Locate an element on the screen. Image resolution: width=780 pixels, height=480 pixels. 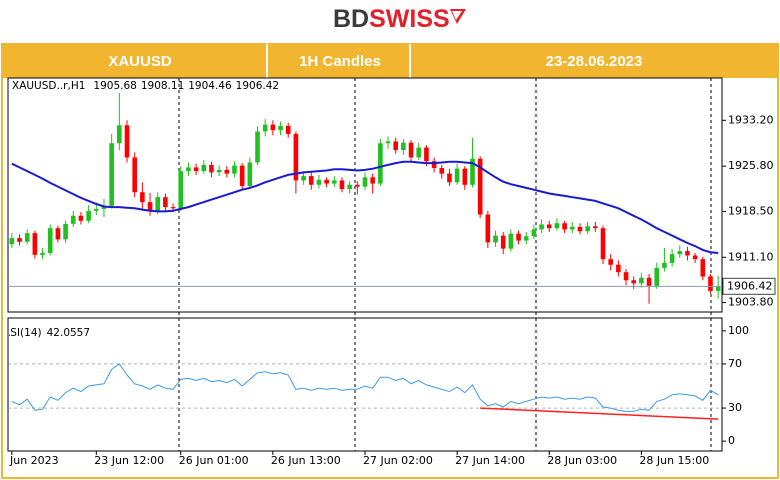
x-tick-label: 23 Jun 12:00 is located at coordinates (129, 460).